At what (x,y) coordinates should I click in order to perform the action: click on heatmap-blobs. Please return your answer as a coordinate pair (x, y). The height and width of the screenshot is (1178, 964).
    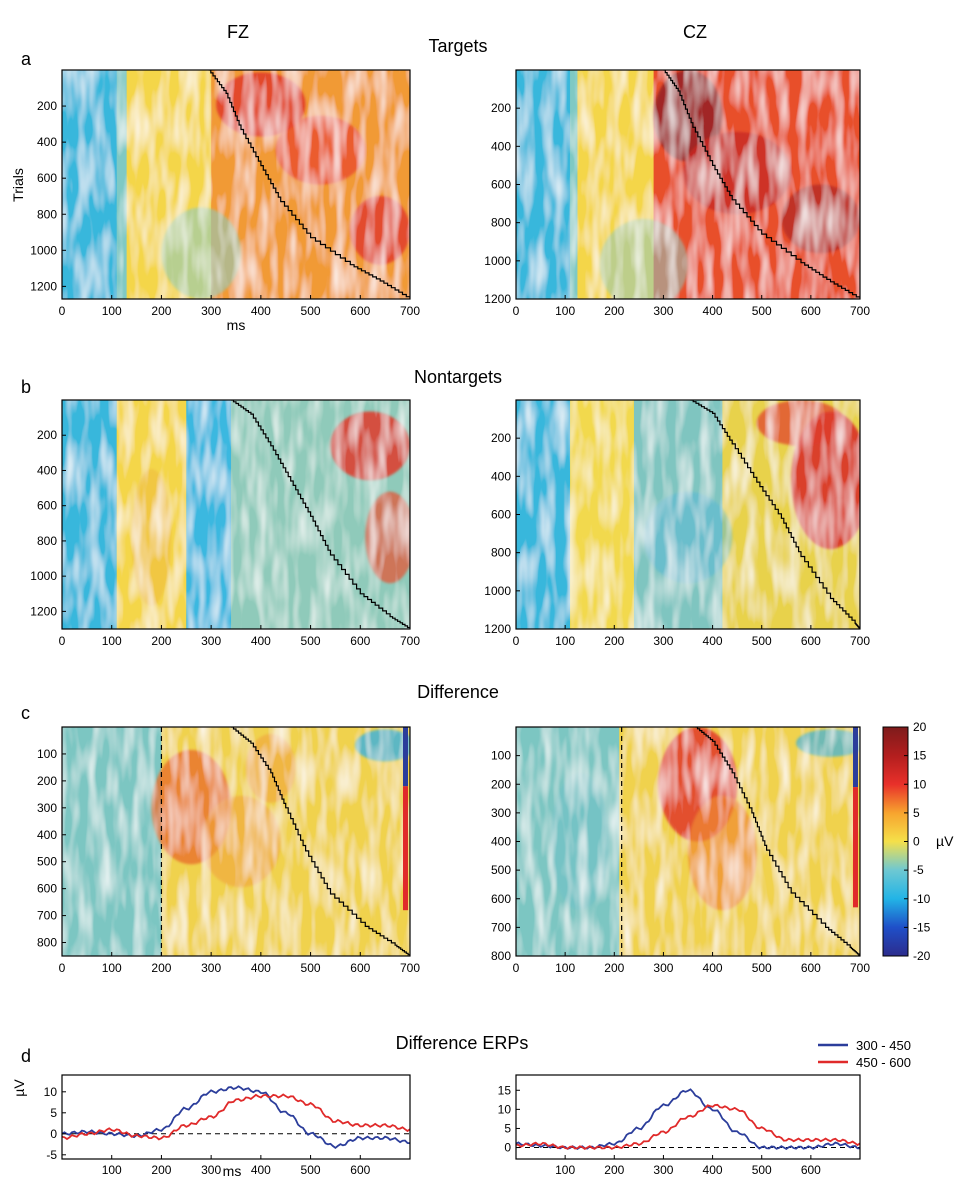
    Looking at the image, I should click on (270, 509).